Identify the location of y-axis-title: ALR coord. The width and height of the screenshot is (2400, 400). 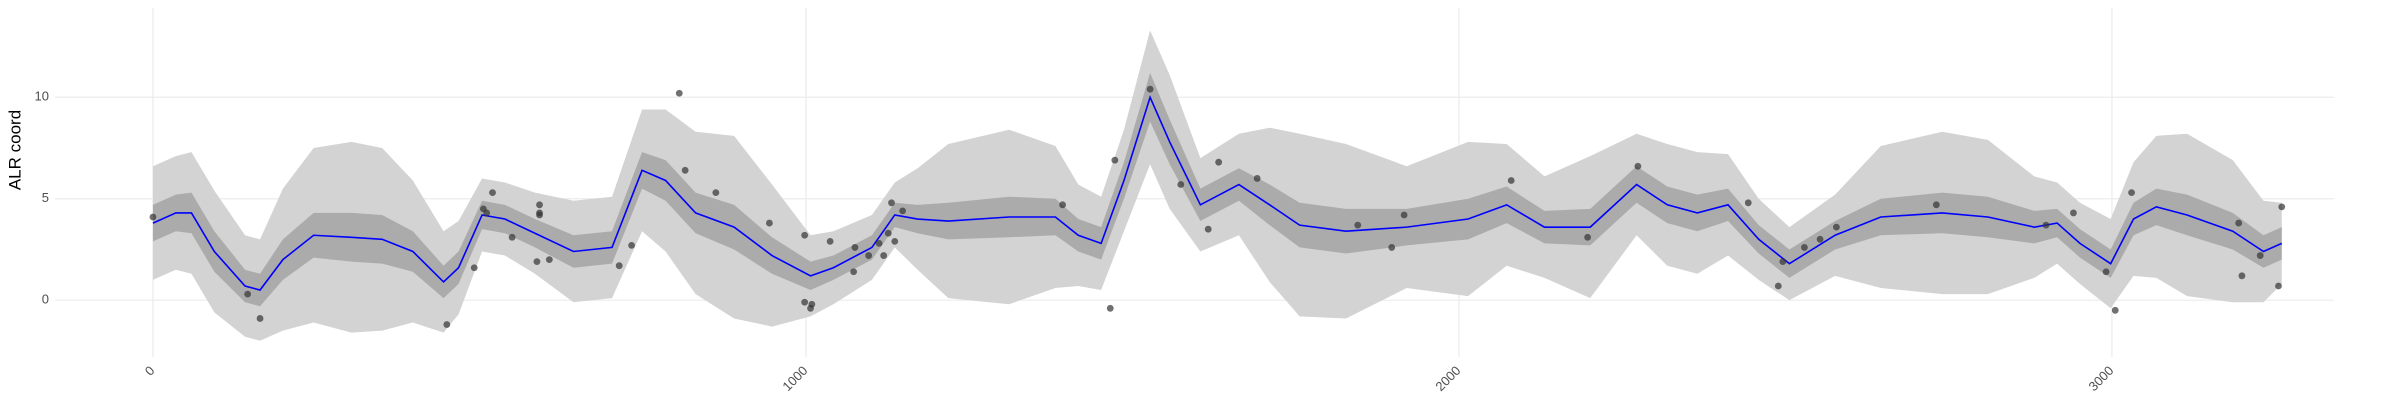
(14, 150).